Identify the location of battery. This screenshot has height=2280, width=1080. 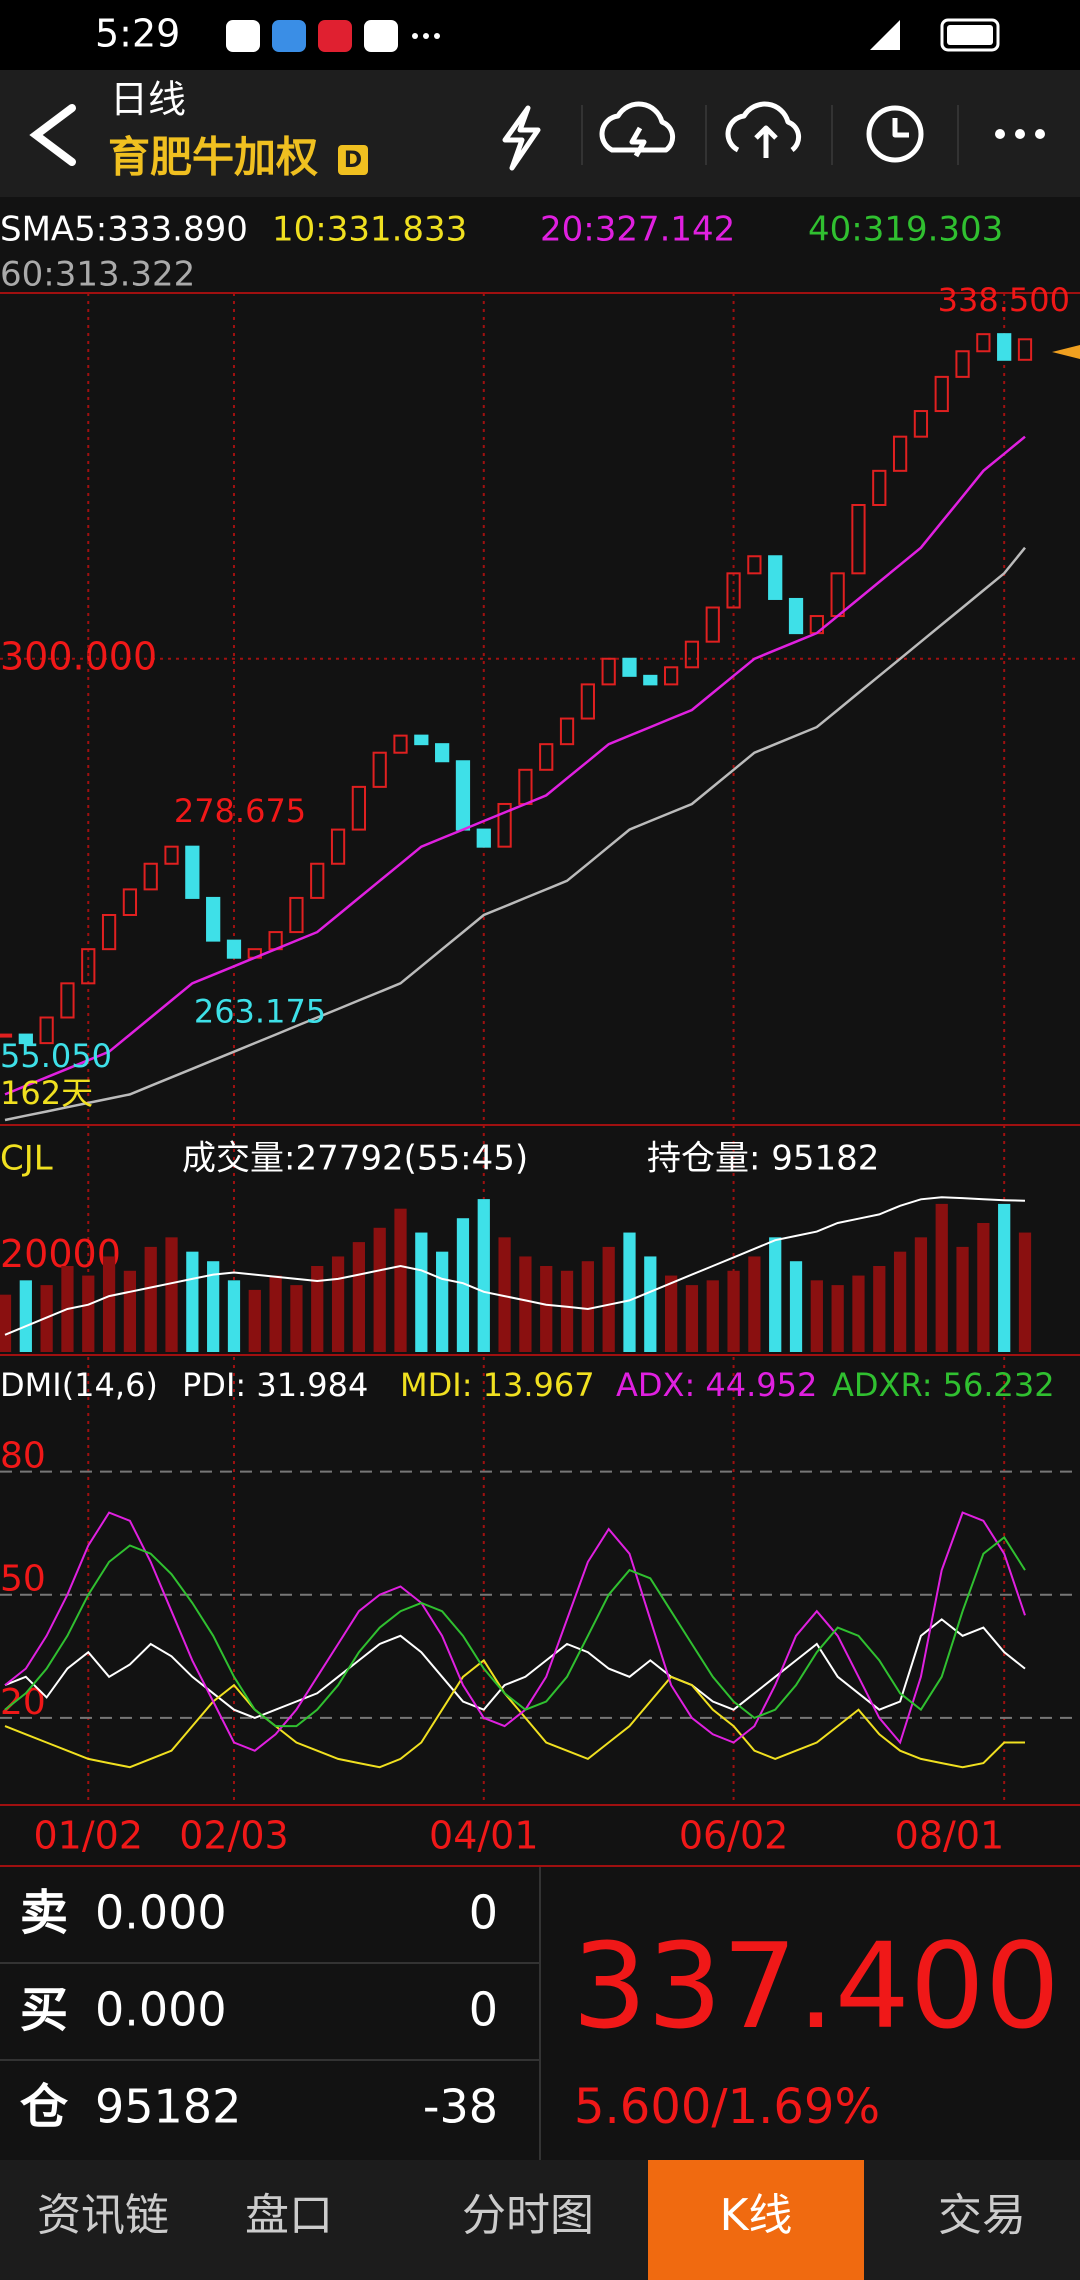
(970, 35).